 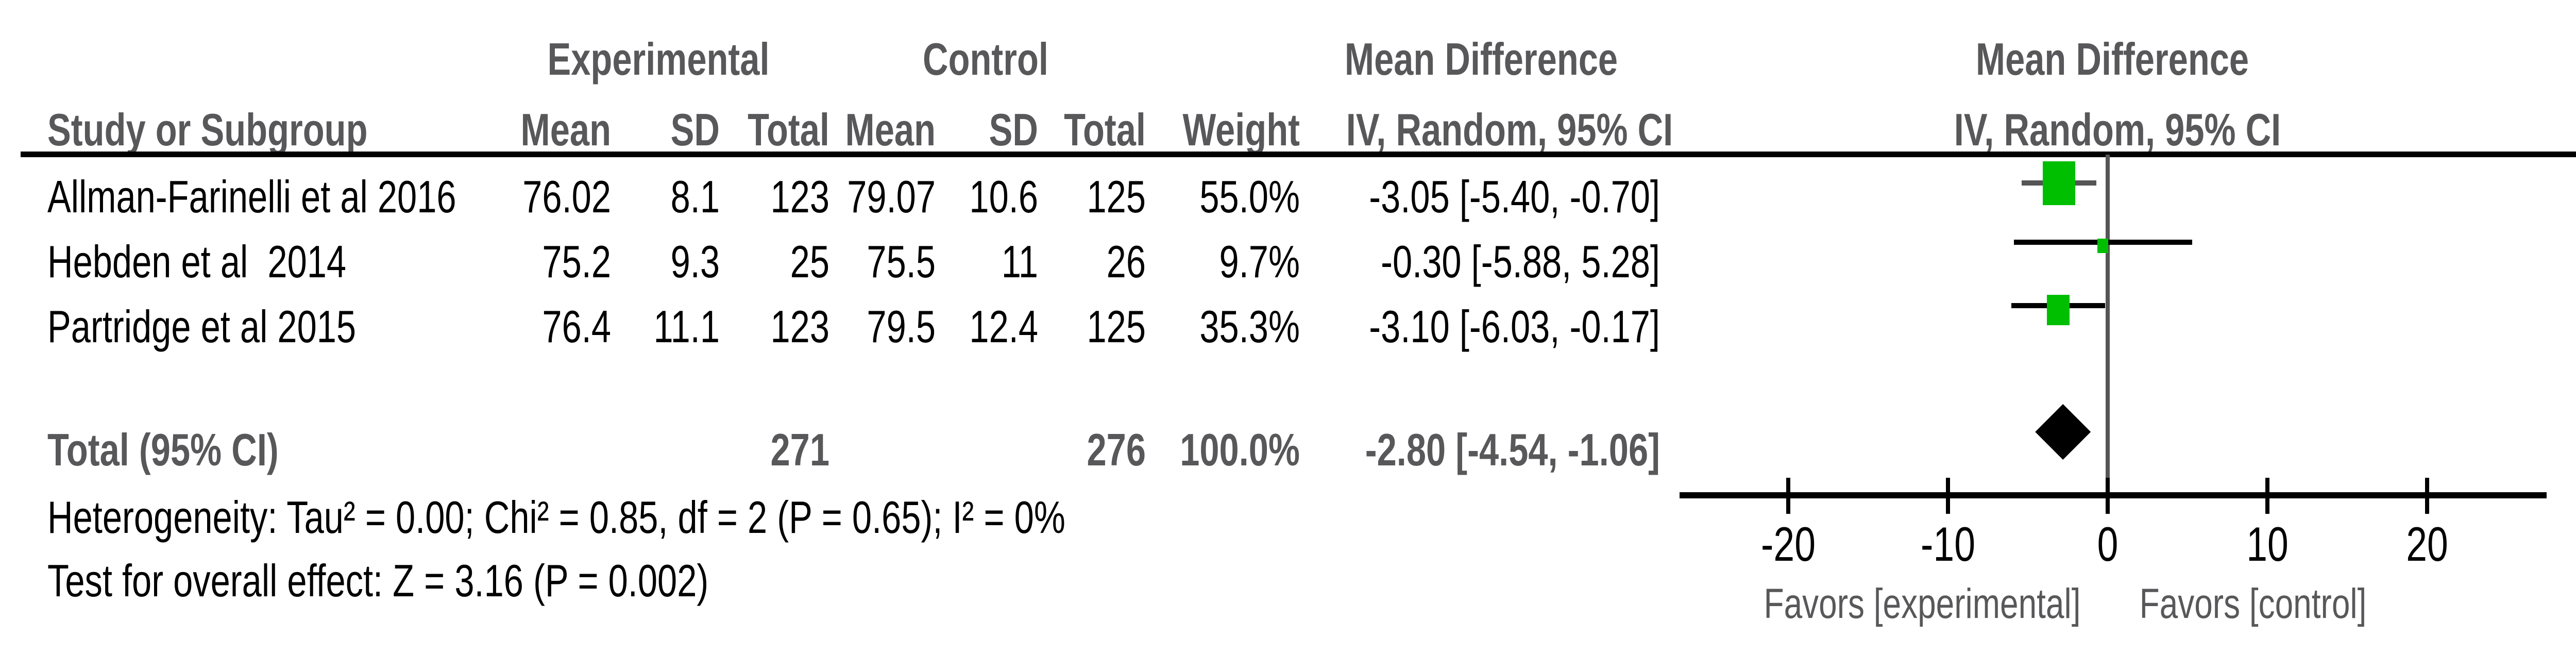 What do you see at coordinates (2113, 495) in the screenshot?
I see `x-axis-line` at bounding box center [2113, 495].